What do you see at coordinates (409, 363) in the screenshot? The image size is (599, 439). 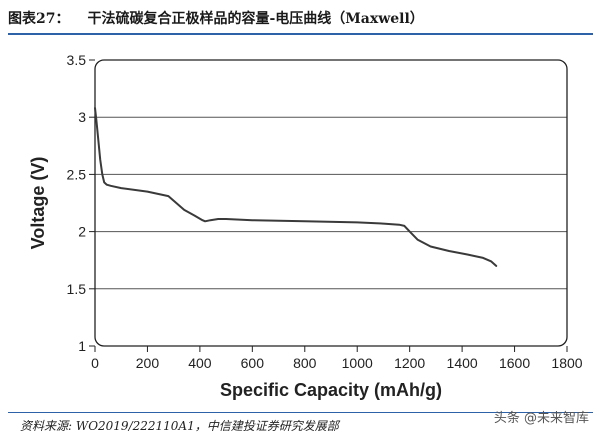 I see `x-tick-label: 1200` at bounding box center [409, 363].